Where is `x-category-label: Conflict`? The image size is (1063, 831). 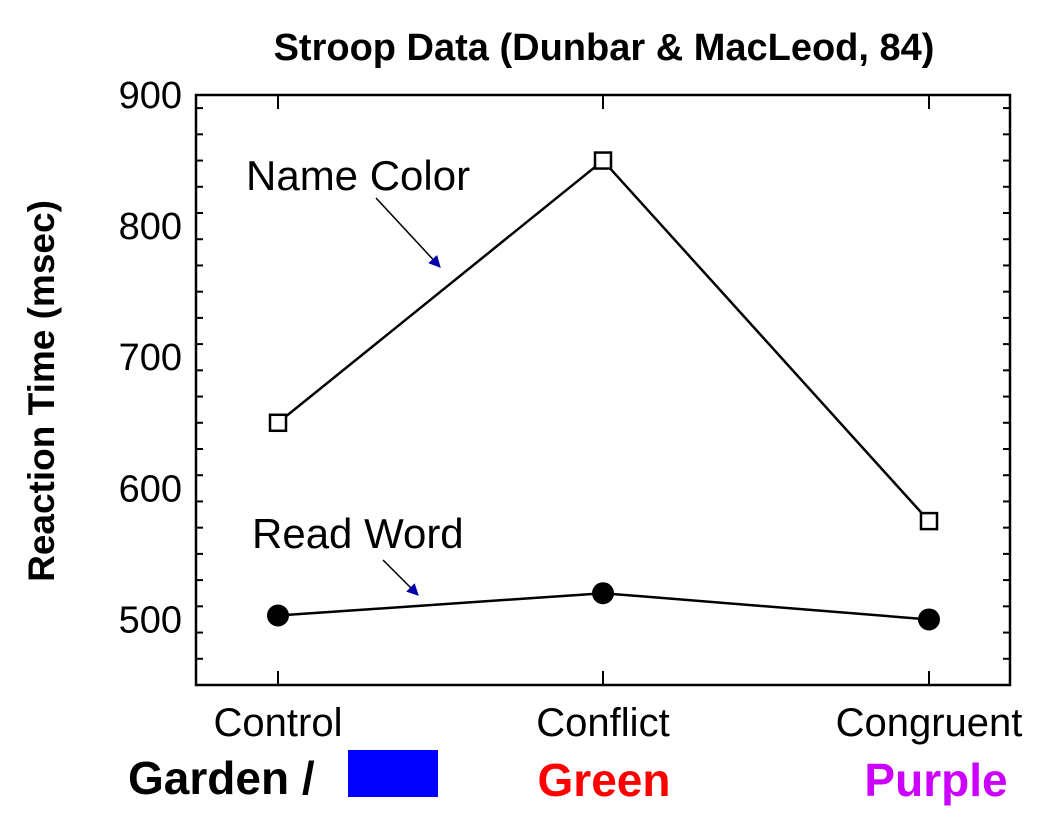 x-category-label: Conflict is located at coordinates (602, 723).